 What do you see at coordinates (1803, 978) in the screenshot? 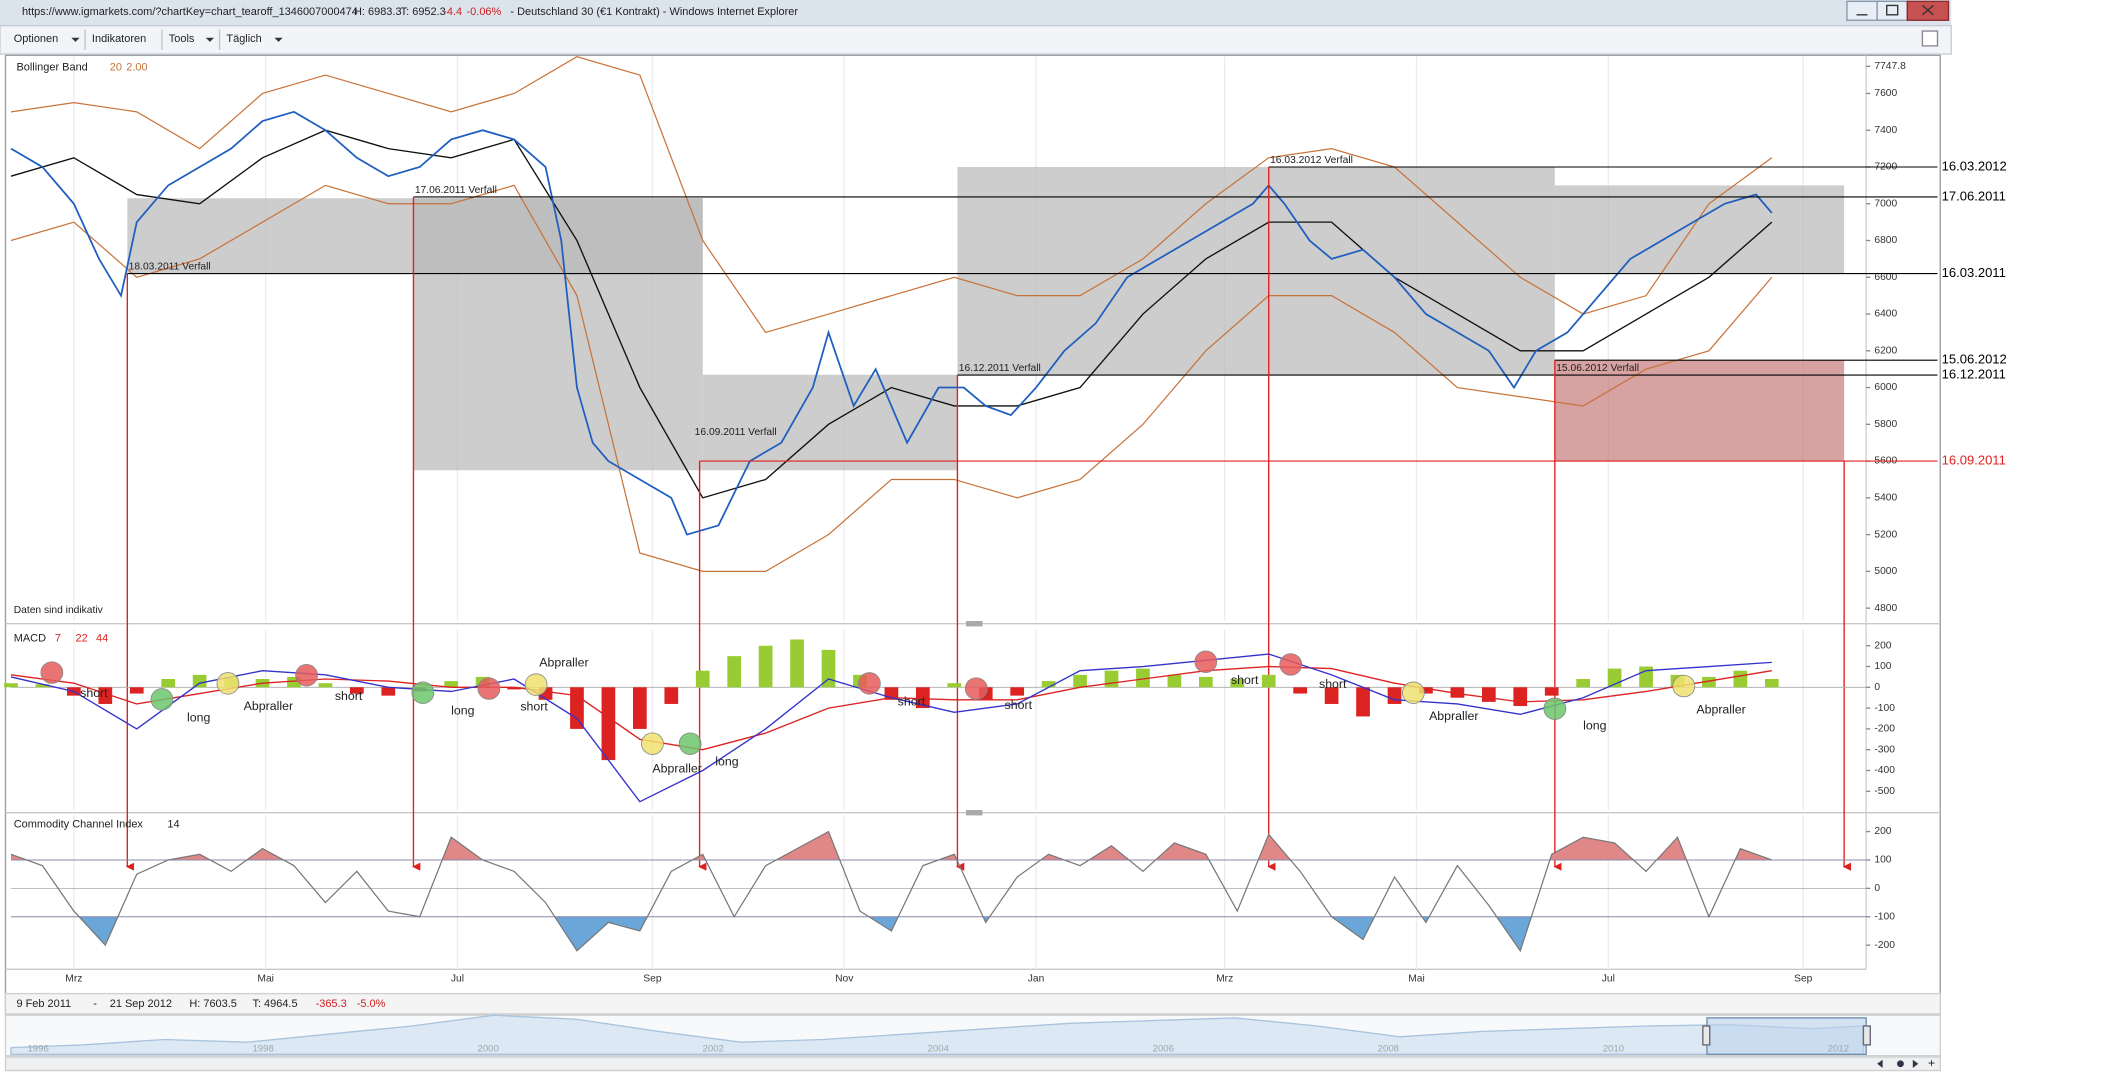
I see `x-tick-label: Sep` at bounding box center [1803, 978].